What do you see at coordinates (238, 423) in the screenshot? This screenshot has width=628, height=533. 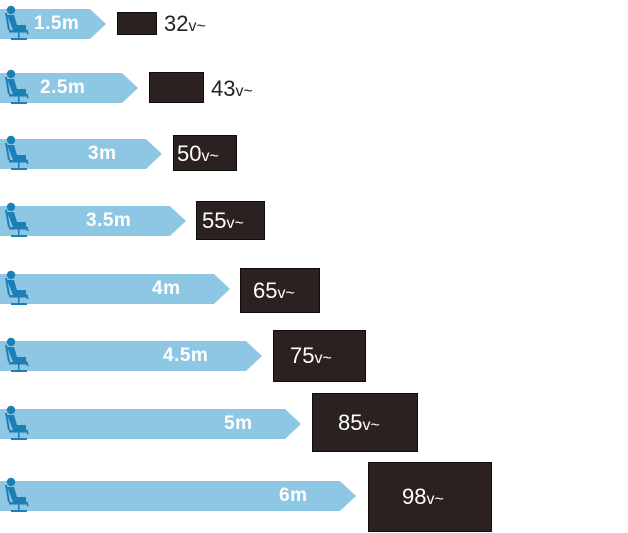 I see `distance-label: 5m` at bounding box center [238, 423].